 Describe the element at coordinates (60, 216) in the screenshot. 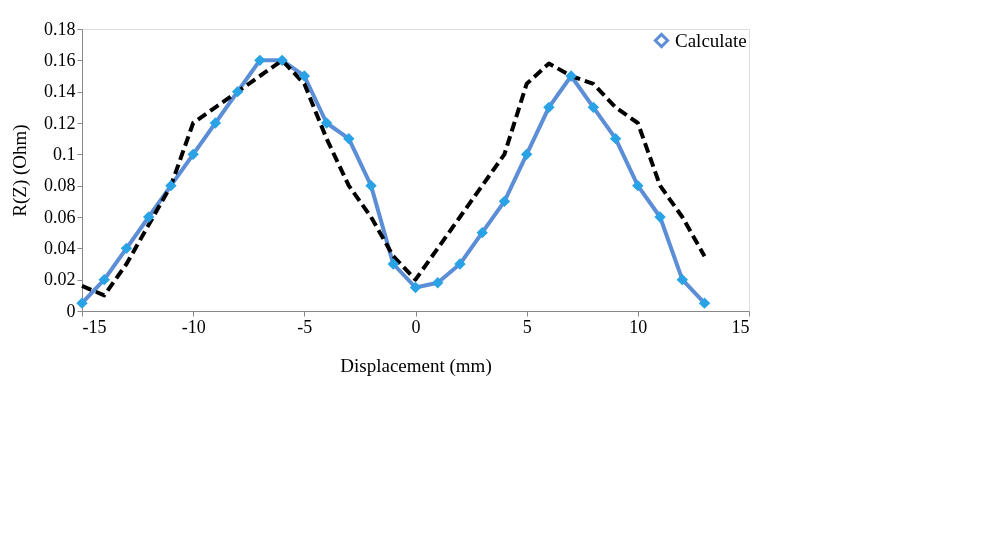

I see `y-tick-label: 0.06` at that location.